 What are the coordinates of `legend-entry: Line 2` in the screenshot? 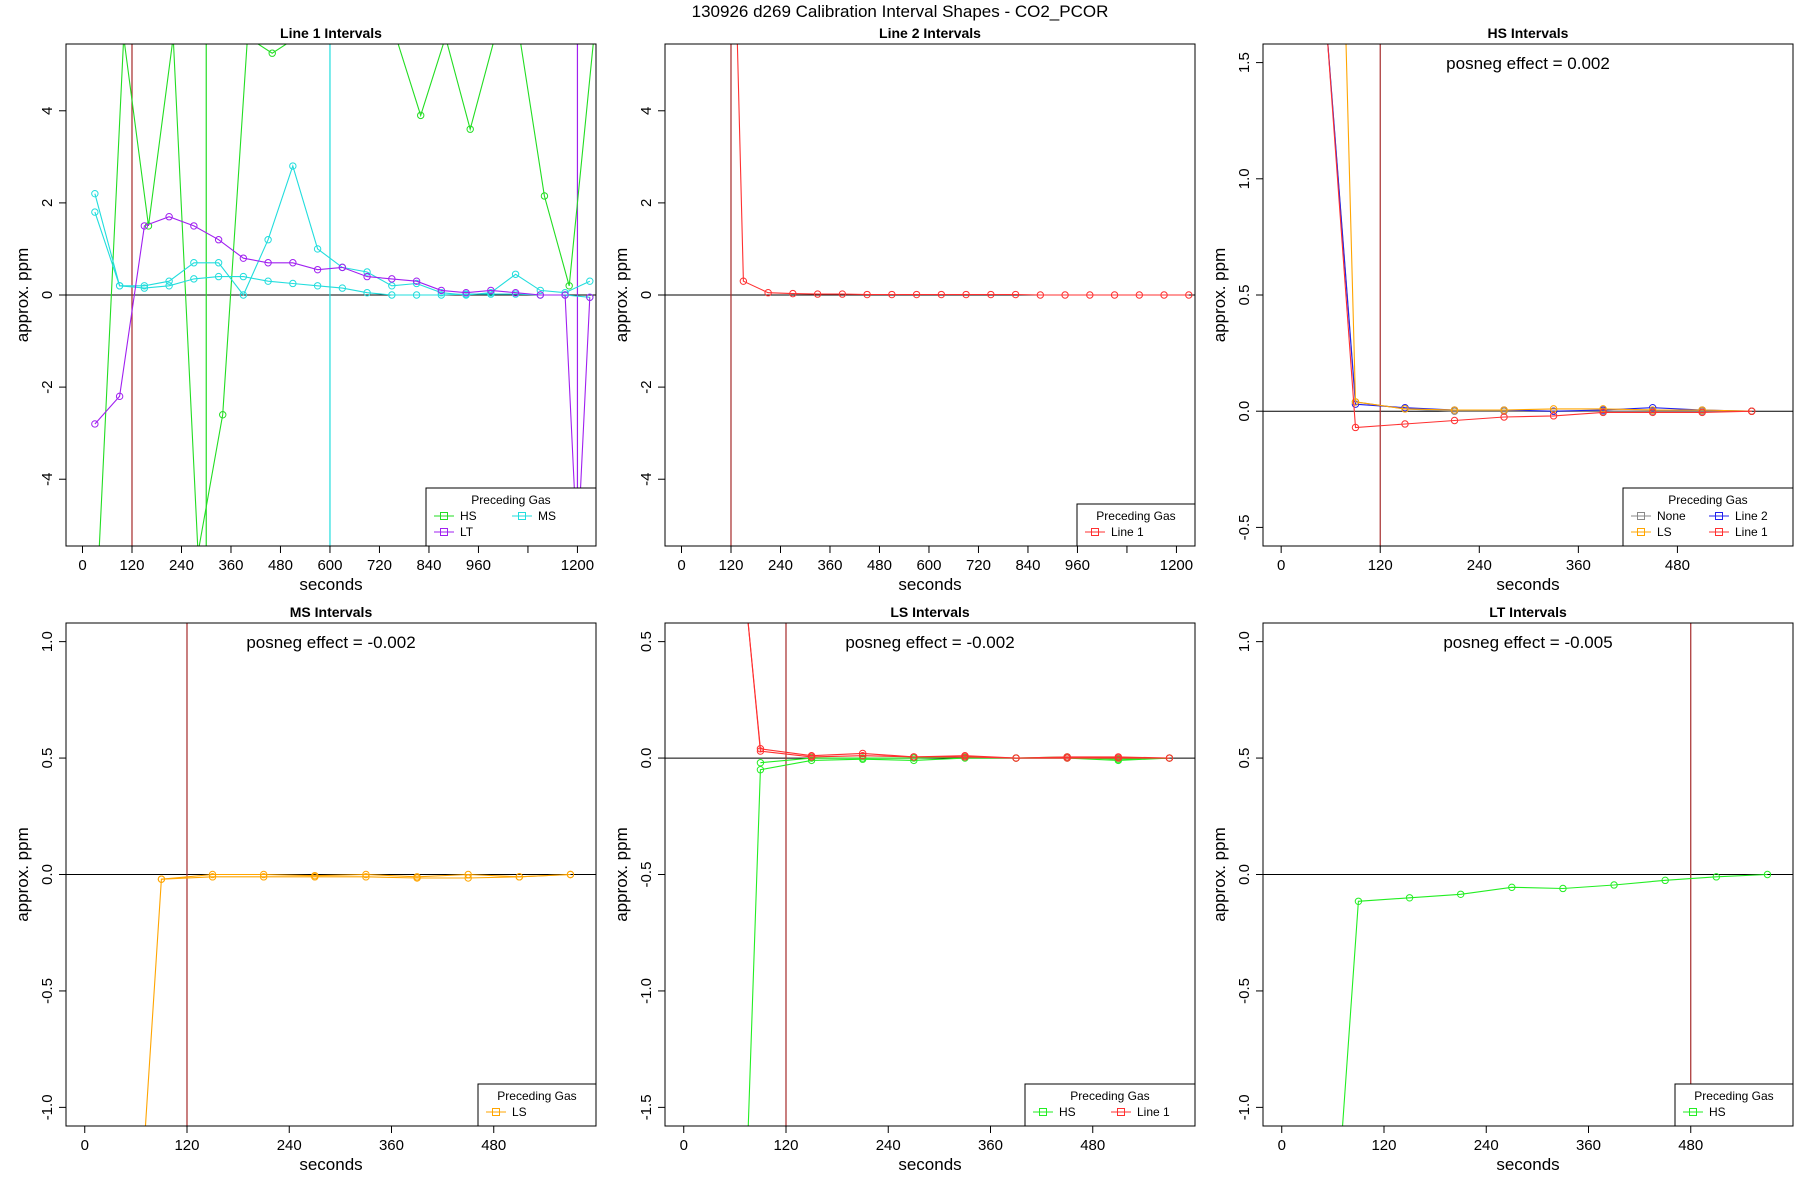 It's located at (1751, 516).